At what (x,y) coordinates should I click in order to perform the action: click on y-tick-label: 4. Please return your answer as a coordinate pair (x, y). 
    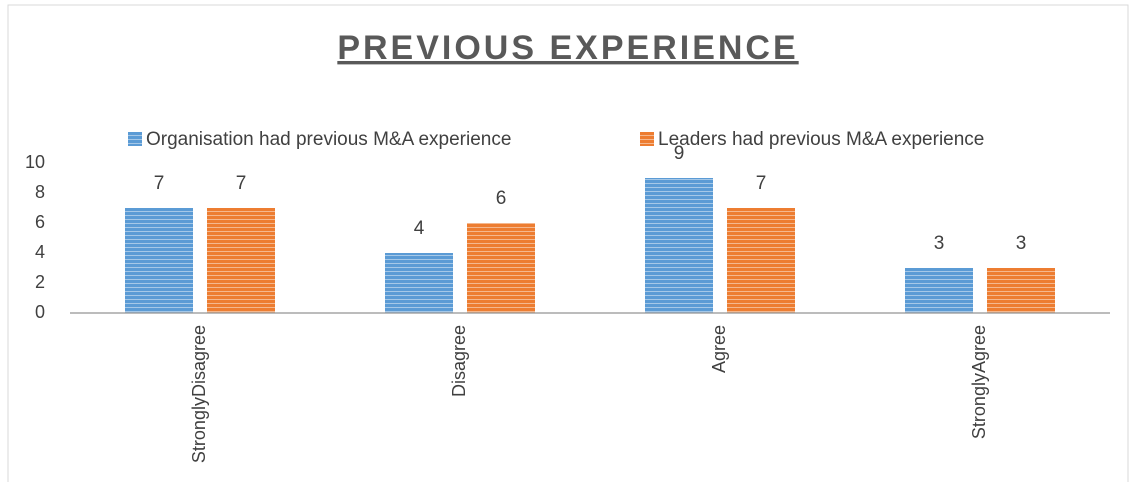
    Looking at the image, I should click on (40, 252).